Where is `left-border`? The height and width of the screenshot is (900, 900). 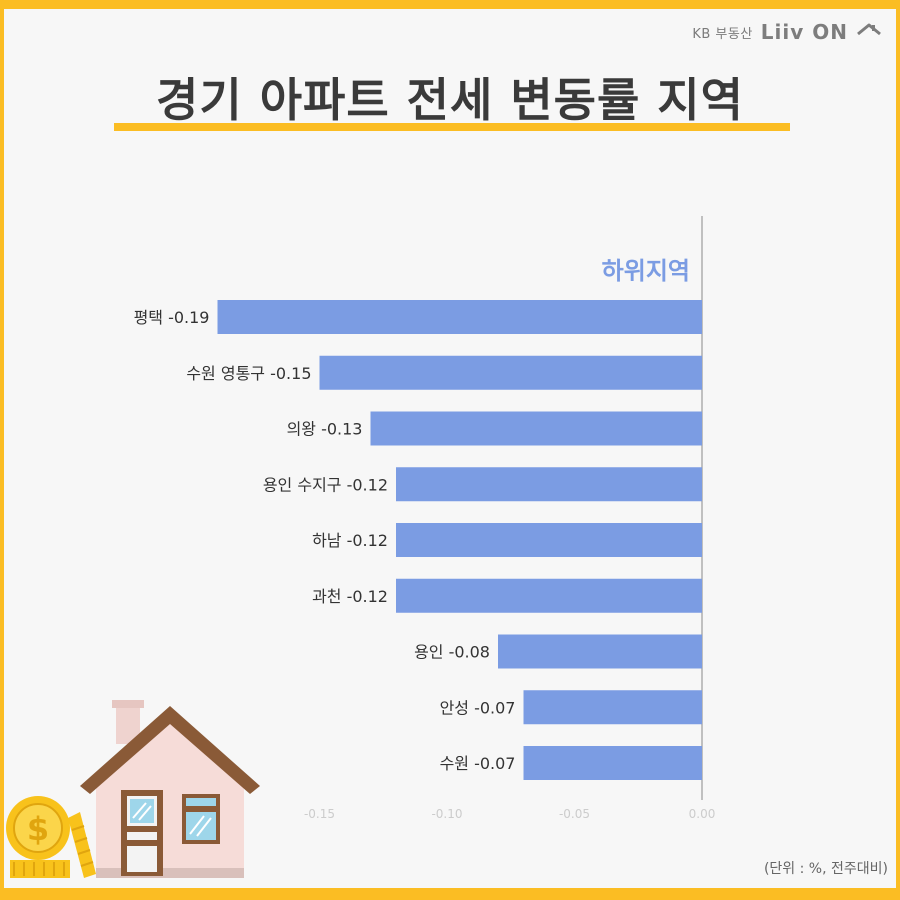
left-border is located at coordinates (2, 450).